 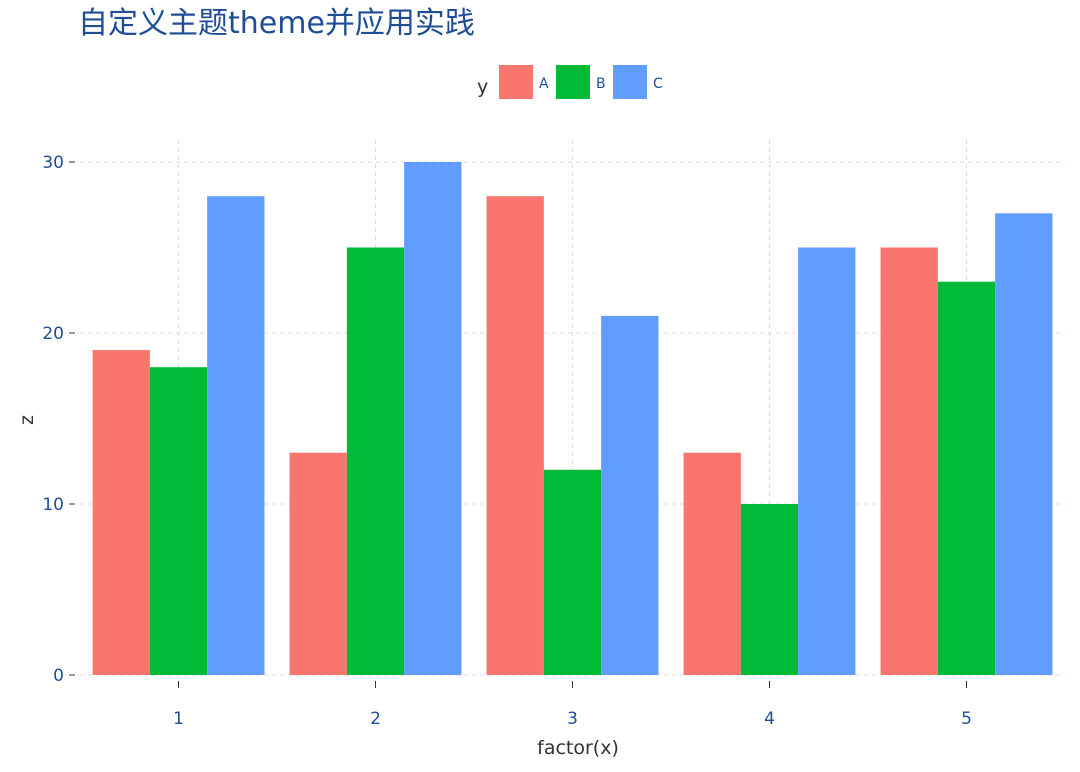 I want to click on legend-label-A: A, so click(x=544, y=84).